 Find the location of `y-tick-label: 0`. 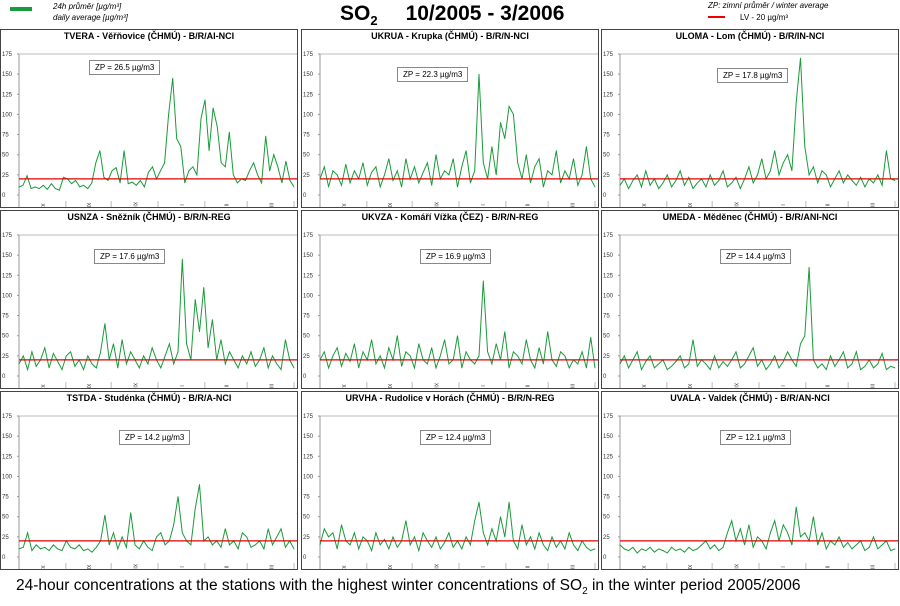

y-tick-label: 0 is located at coordinates (4, 377).